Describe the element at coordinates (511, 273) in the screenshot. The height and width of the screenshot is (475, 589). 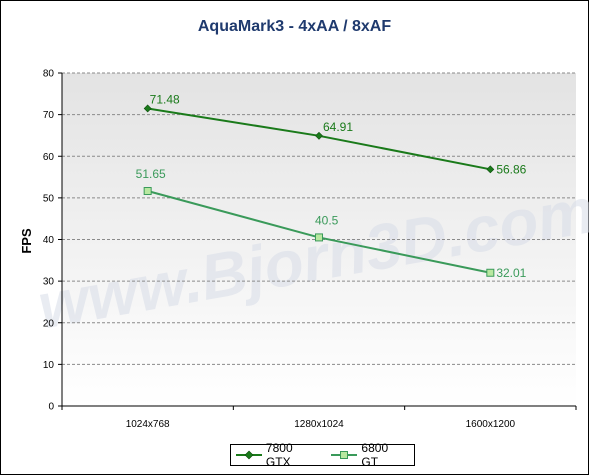
I see `data-label: 32.01` at that location.